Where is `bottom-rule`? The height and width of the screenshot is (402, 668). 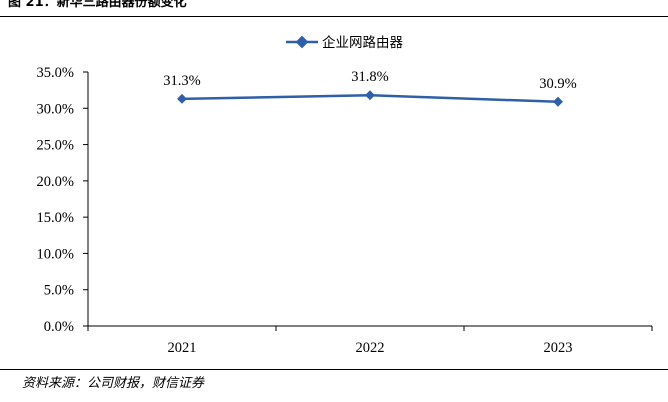
bottom-rule is located at coordinates (334, 369).